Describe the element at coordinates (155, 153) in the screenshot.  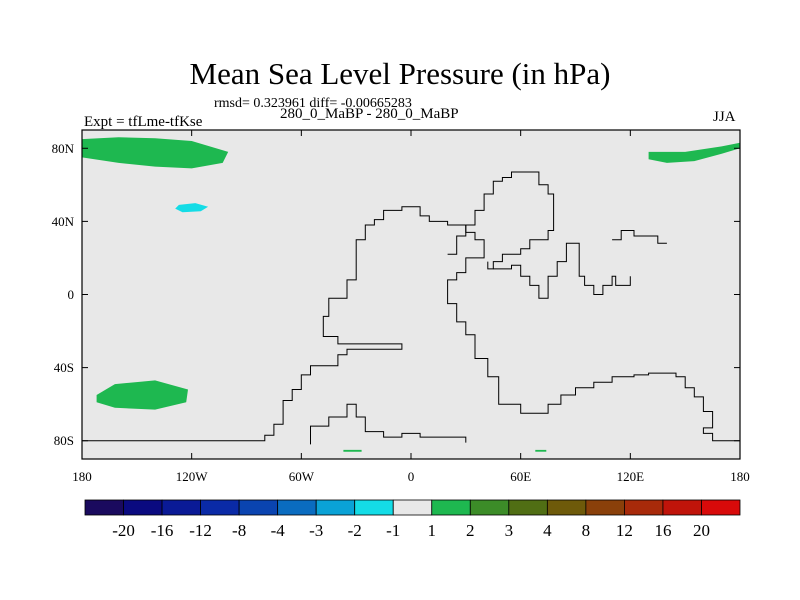
I see `region-arctic-west-positive` at that location.